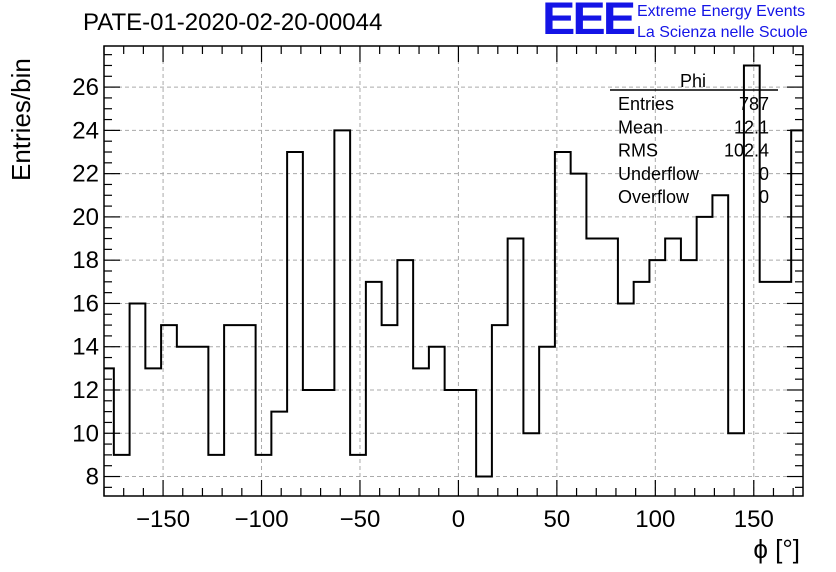  Describe the element at coordinates (638, 151) in the screenshot. I see `stats-label: RMS` at that location.